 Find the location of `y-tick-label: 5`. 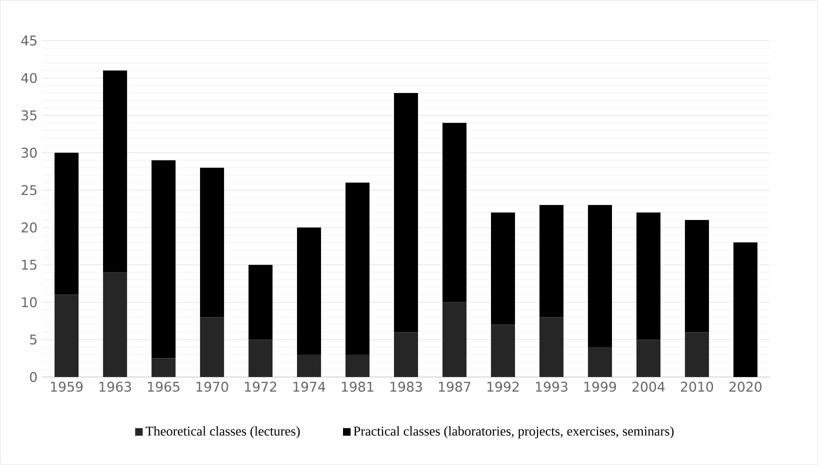

y-tick-label: 5 is located at coordinates (33, 339).